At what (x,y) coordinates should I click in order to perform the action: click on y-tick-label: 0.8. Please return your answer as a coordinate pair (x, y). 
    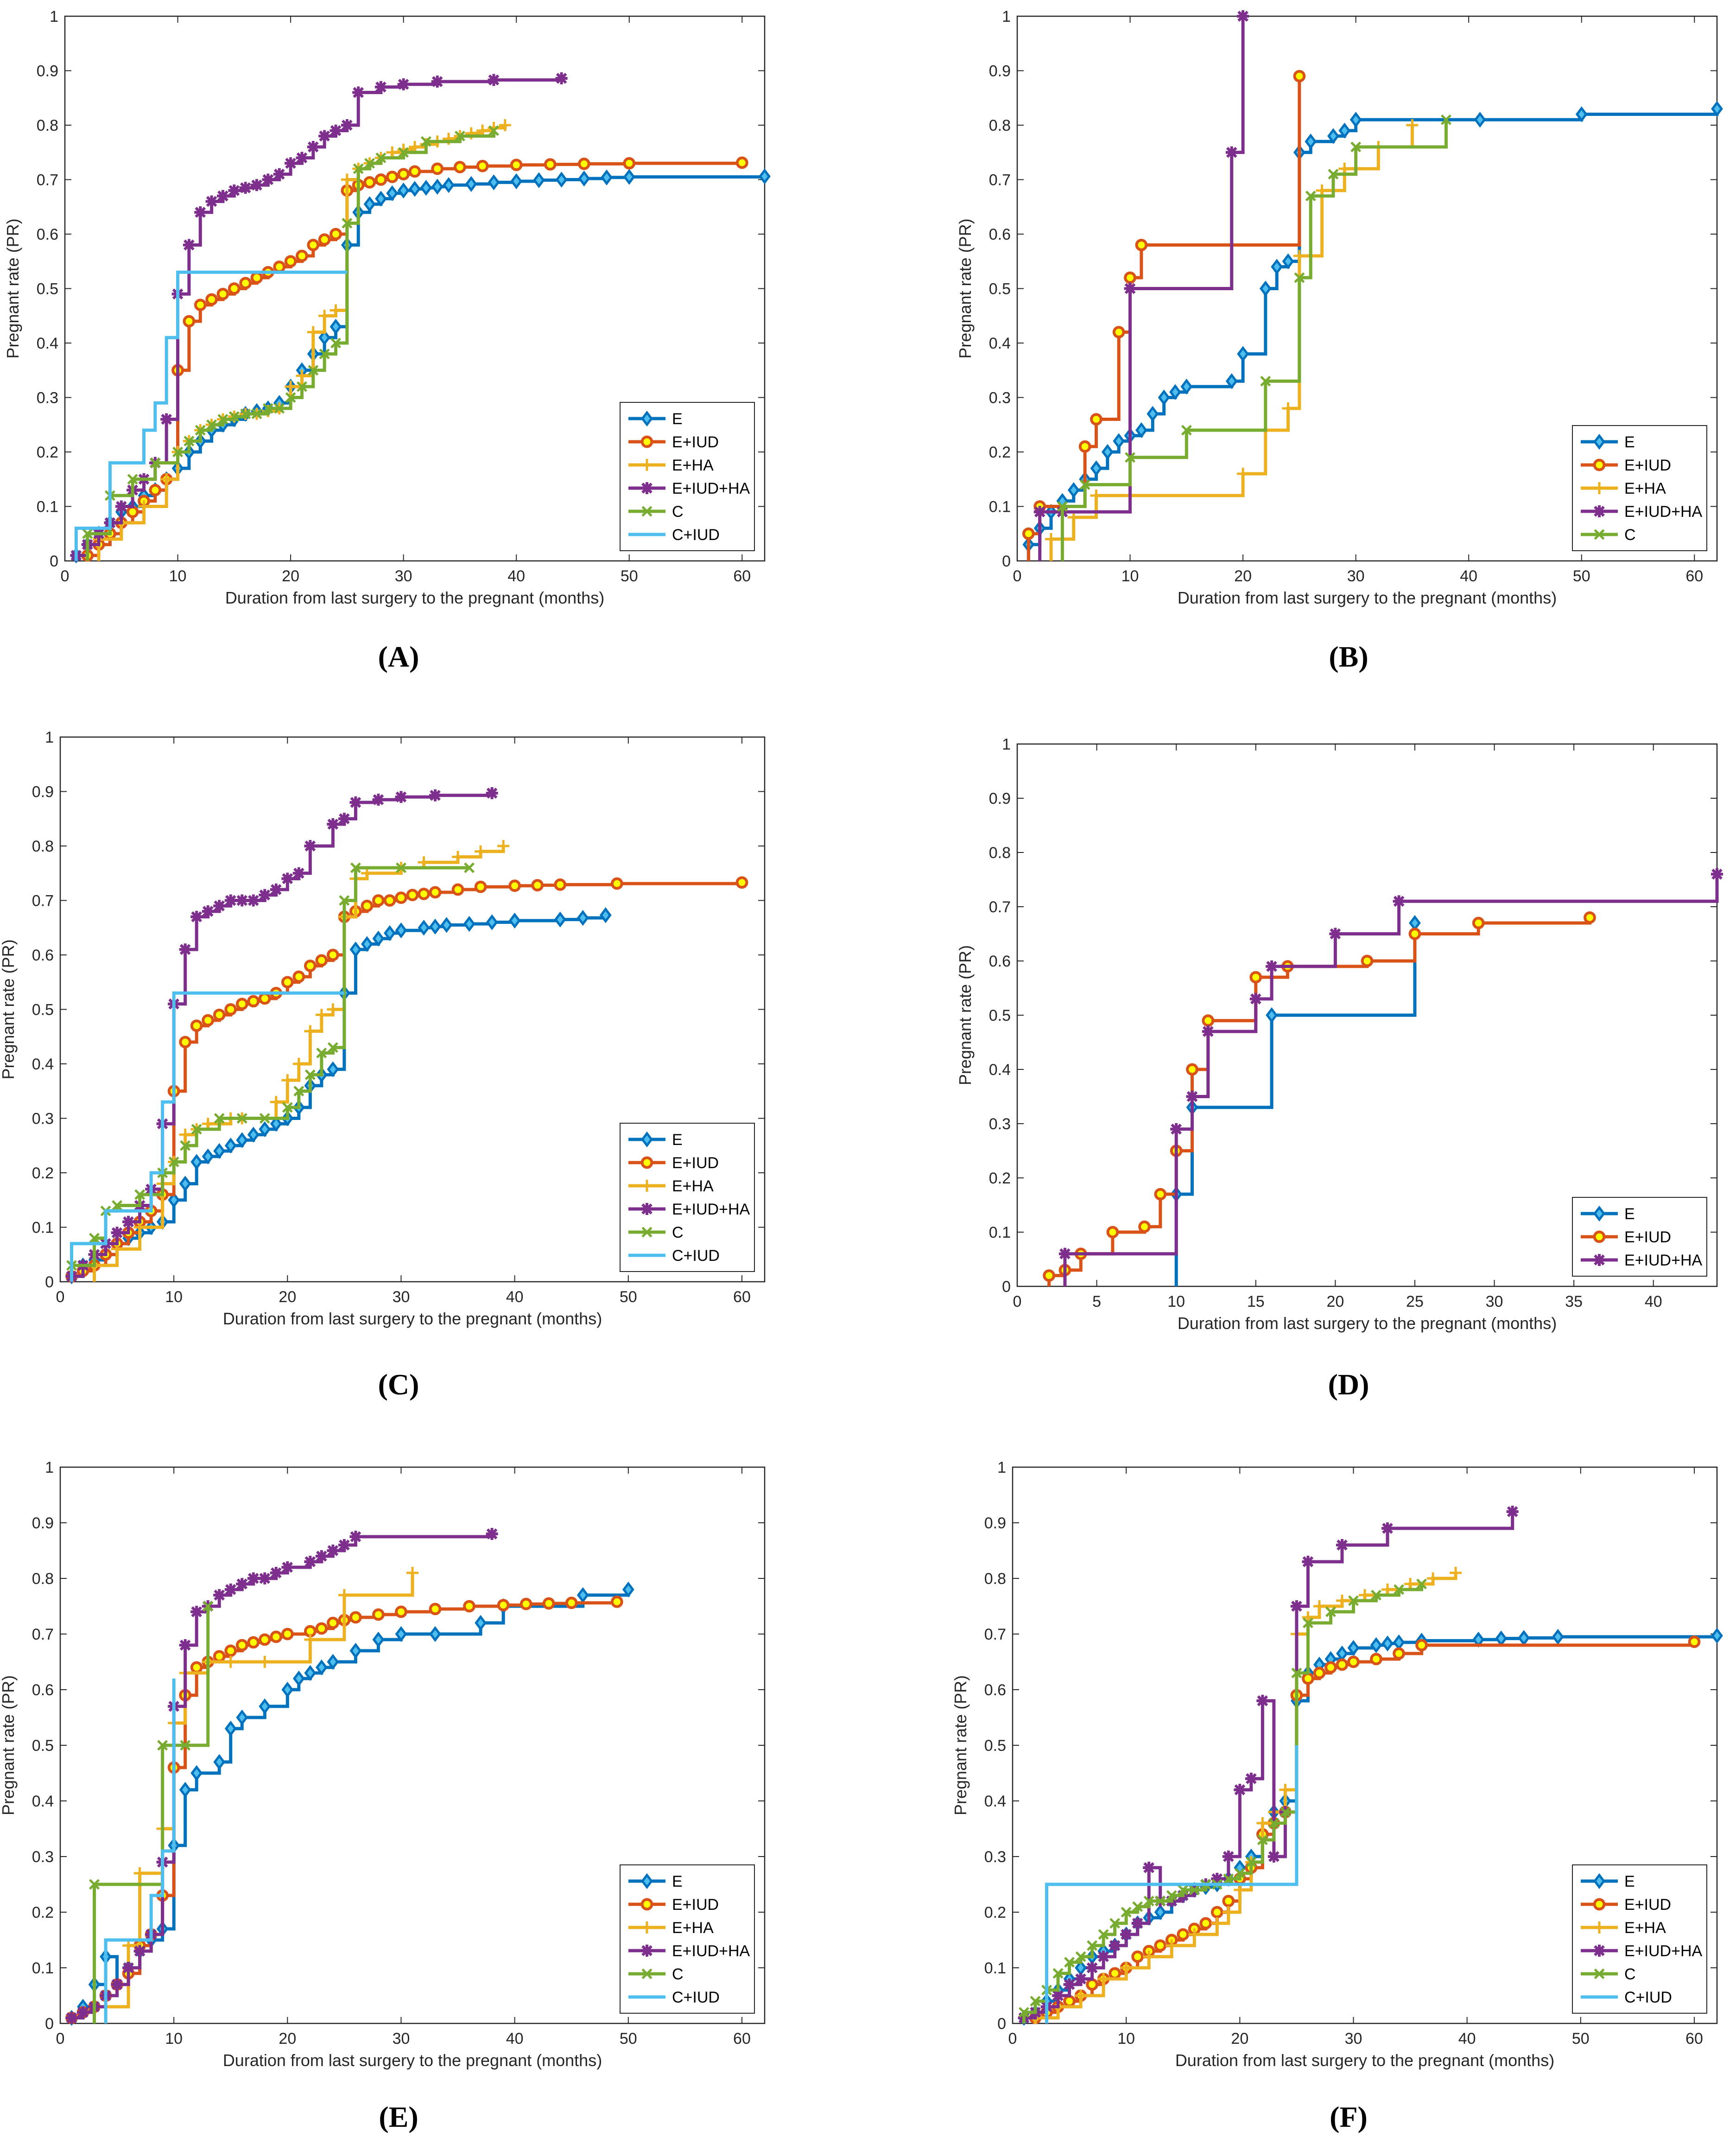
    Looking at the image, I should click on (1000, 125).